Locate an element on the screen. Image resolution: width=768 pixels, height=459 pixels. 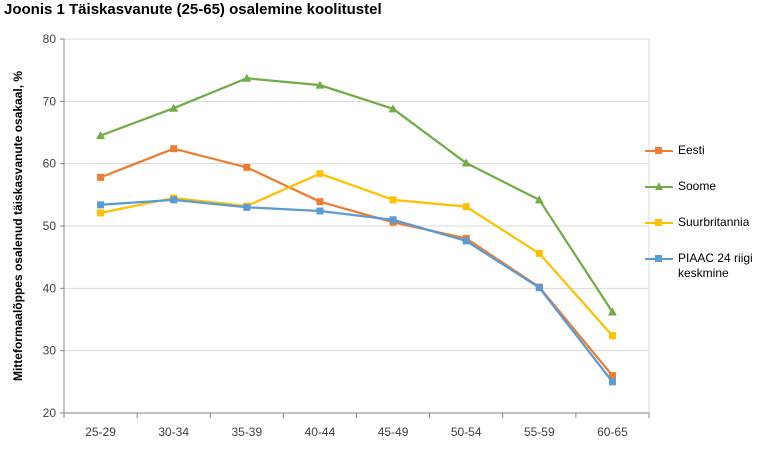
x-tick-label: 55-59 is located at coordinates (539, 432).